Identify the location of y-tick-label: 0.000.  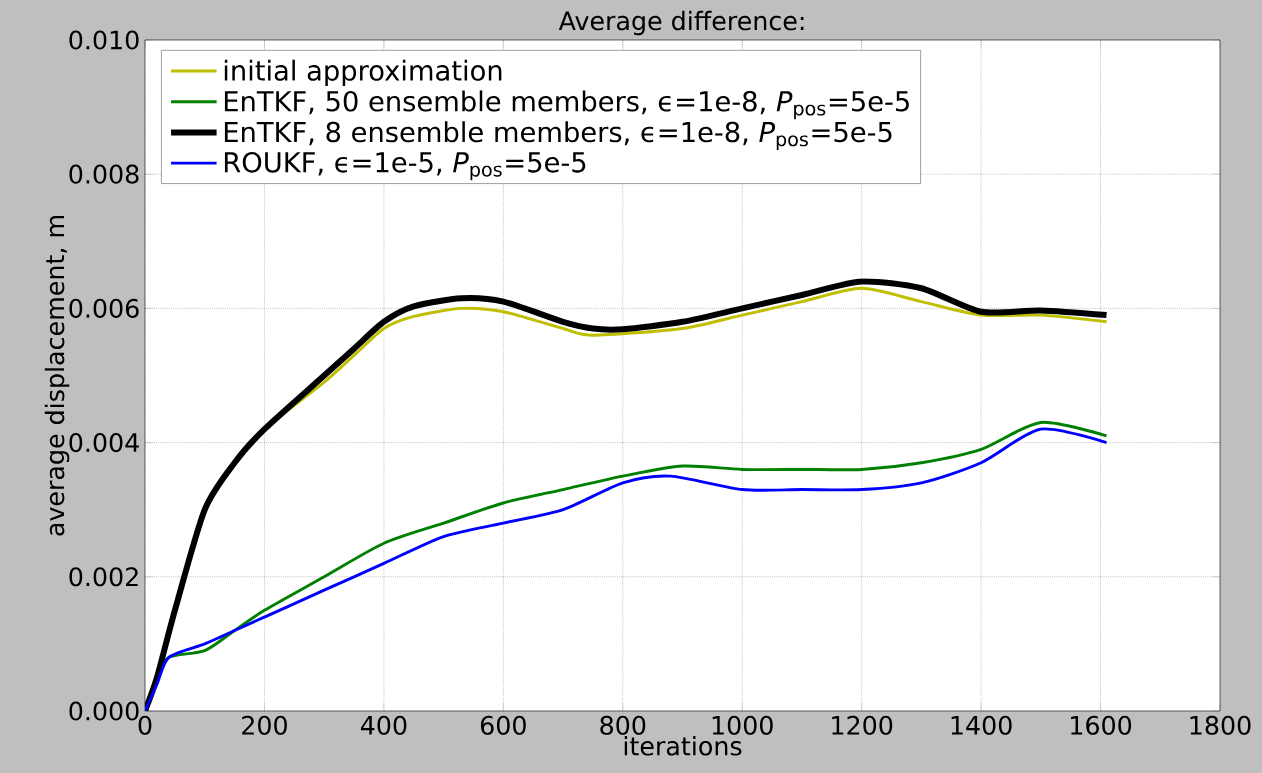
(104, 711).